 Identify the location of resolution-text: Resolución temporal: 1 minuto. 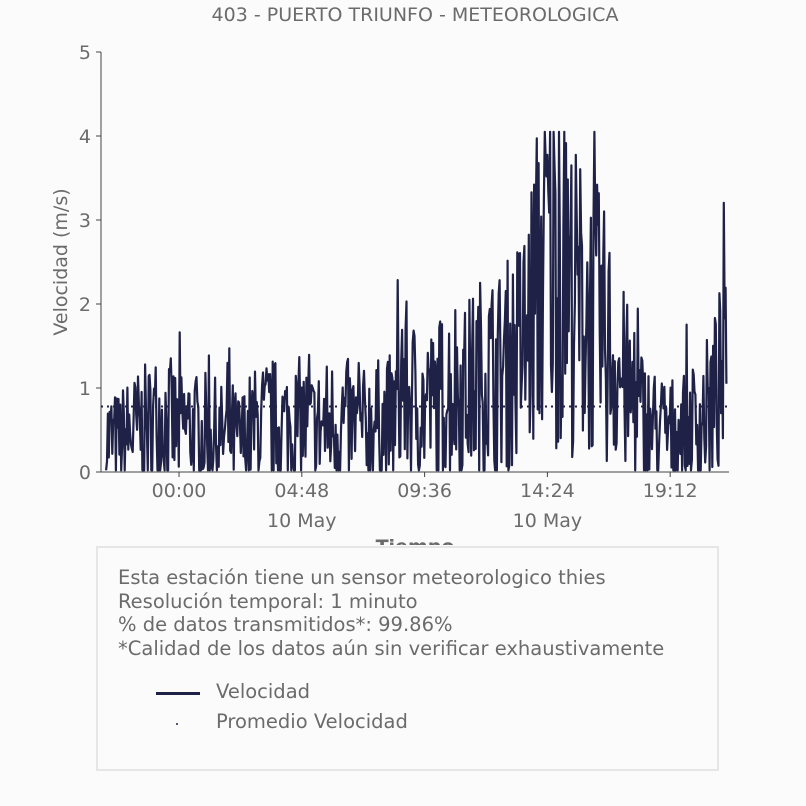
(268, 601).